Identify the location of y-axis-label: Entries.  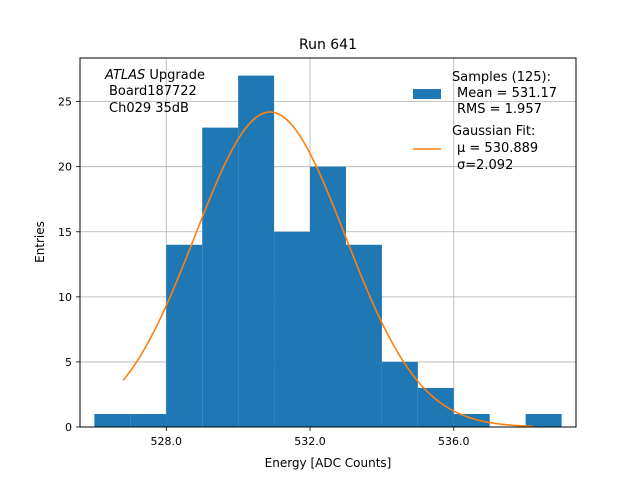
(40, 242).